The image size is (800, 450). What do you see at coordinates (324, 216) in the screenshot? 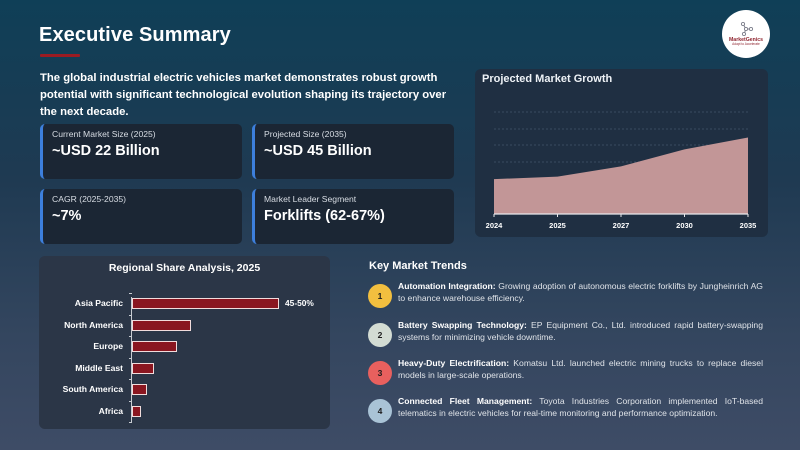
I see `metric-value: Forklifts (62-67%)` at bounding box center [324, 216].